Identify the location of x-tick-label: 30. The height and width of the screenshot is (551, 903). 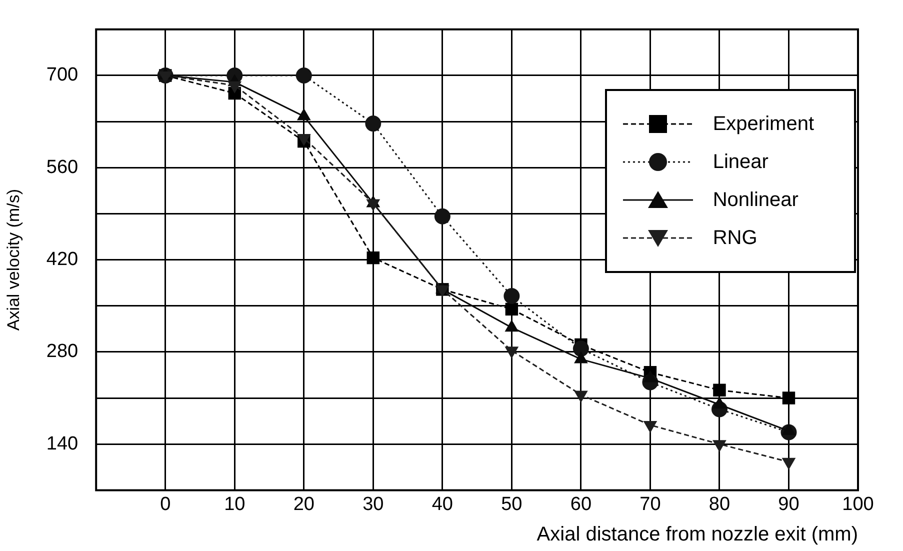
(373, 504).